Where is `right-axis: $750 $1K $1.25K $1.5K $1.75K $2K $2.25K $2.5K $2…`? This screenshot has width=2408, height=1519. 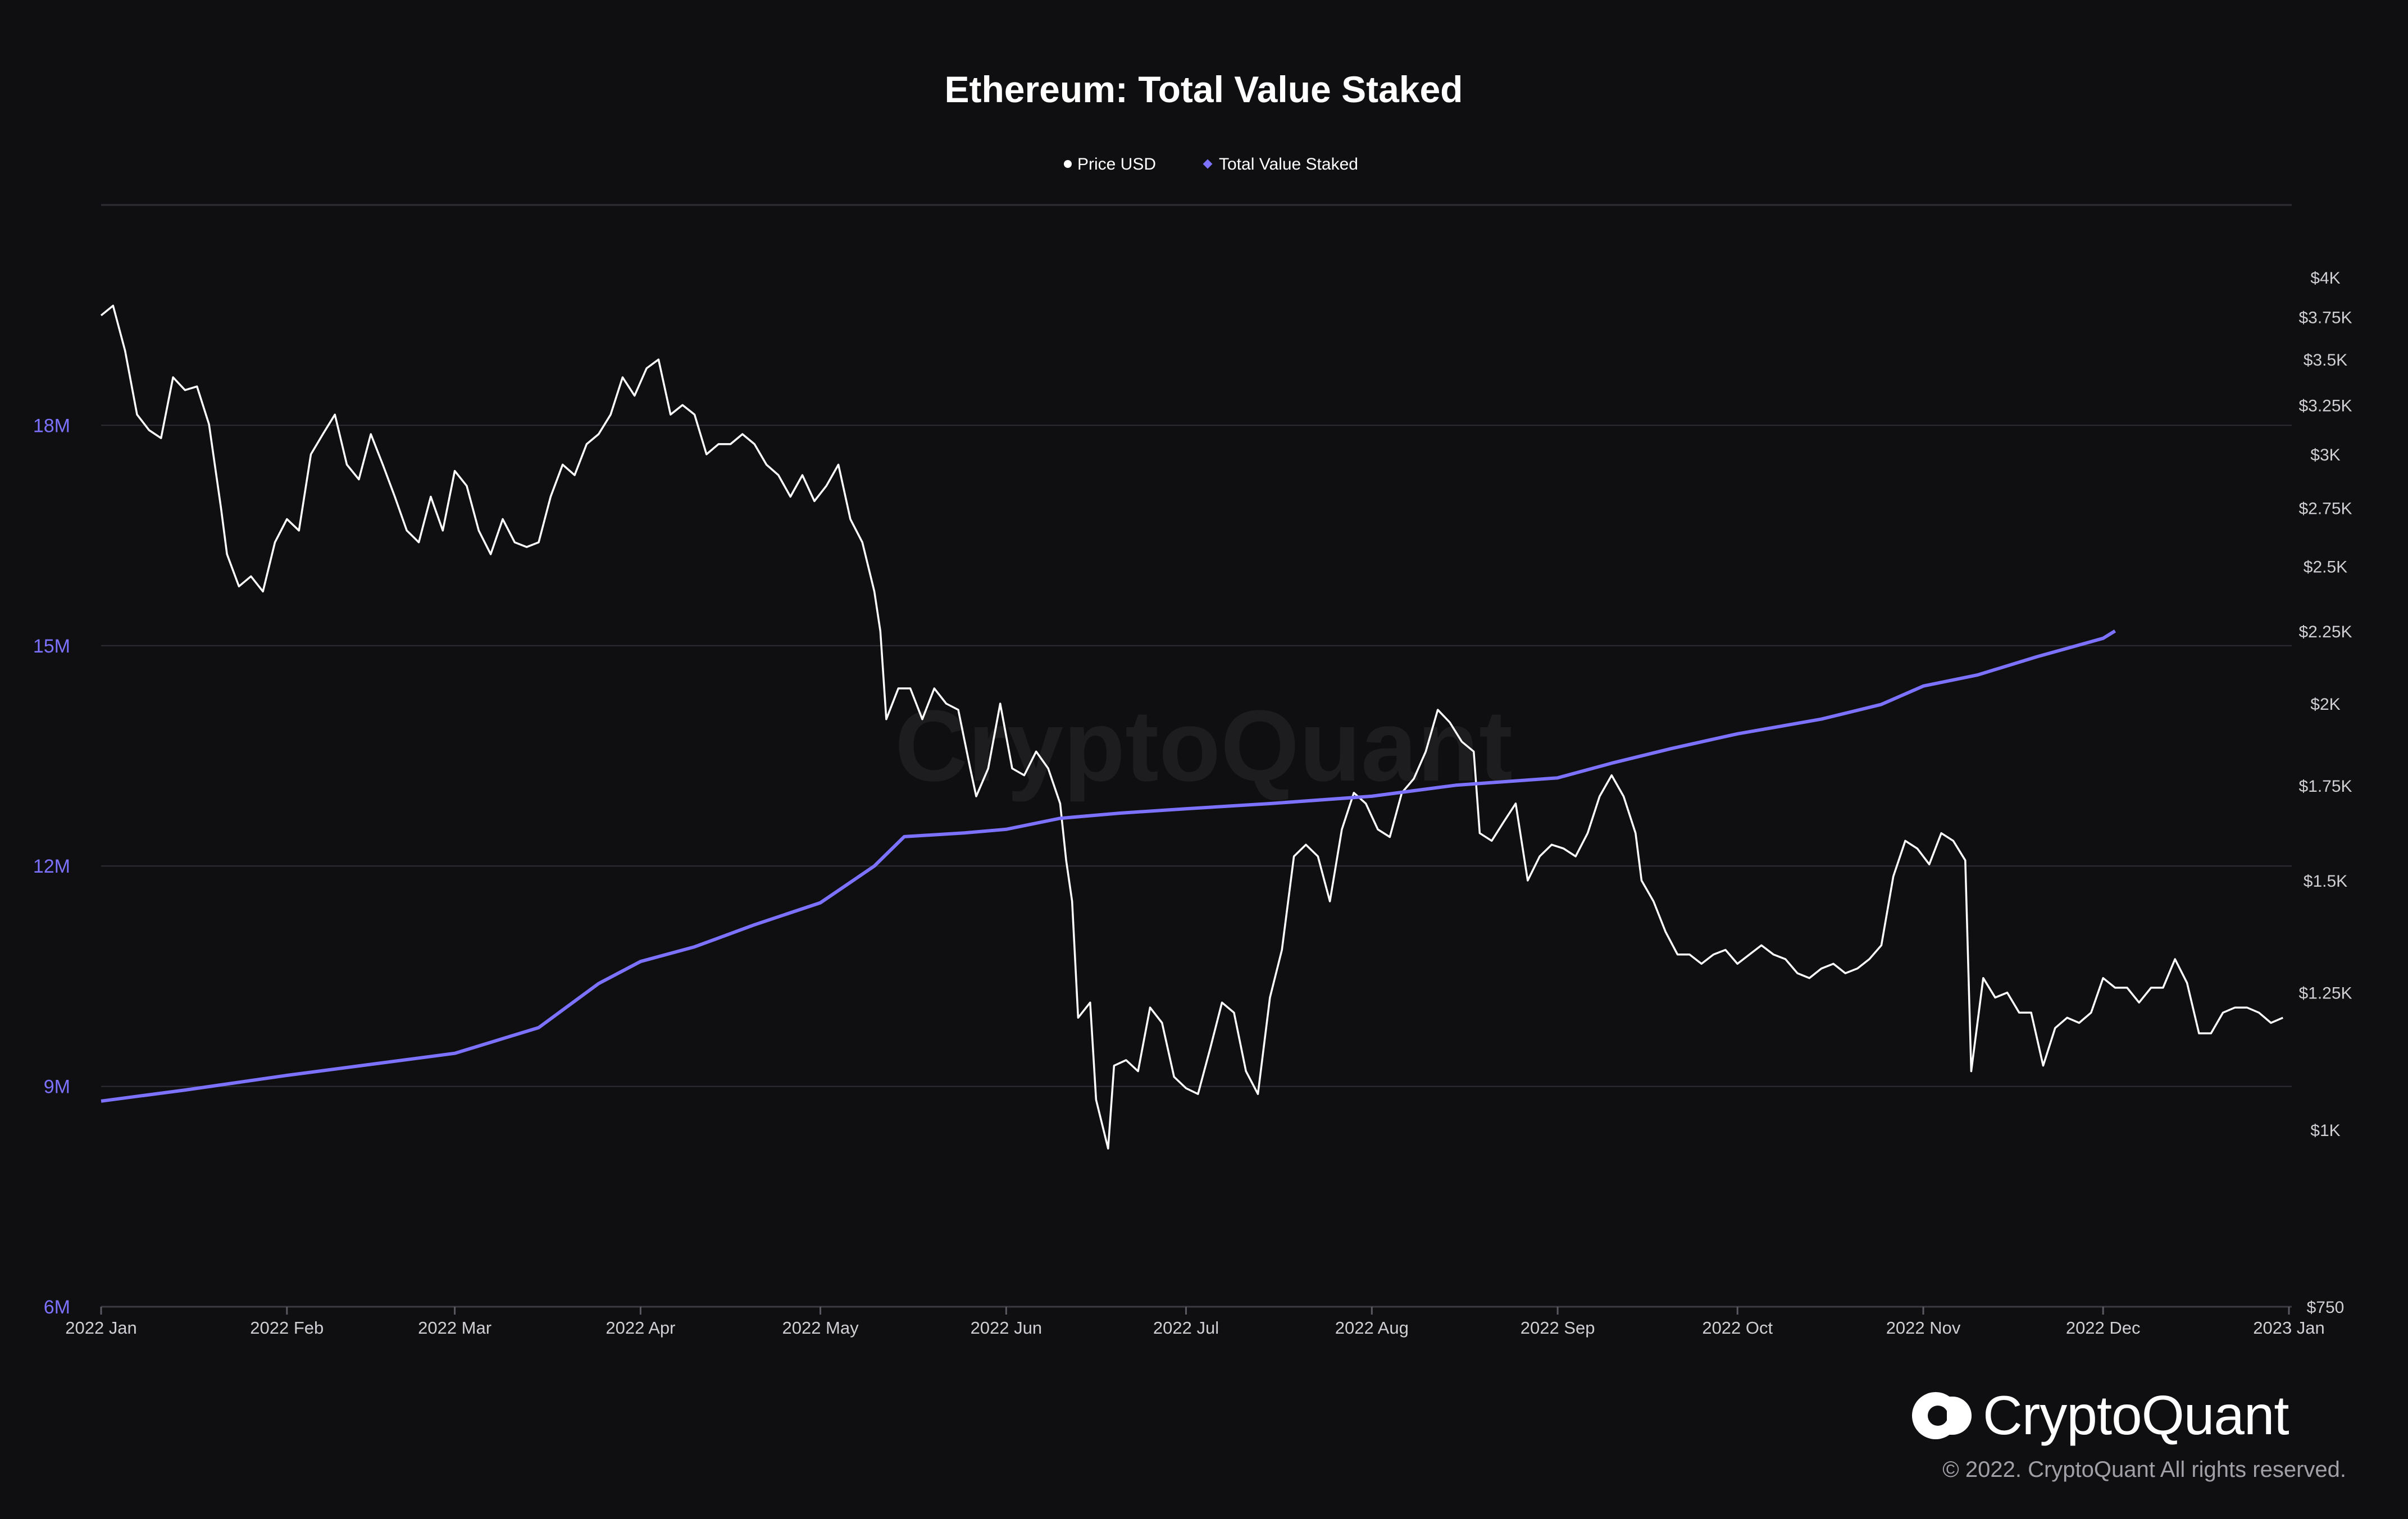 right-axis: $750 $1K $1.25K $1.5K $1.75K $2K $2.25K $2.5K $2… is located at coordinates (2325, 793).